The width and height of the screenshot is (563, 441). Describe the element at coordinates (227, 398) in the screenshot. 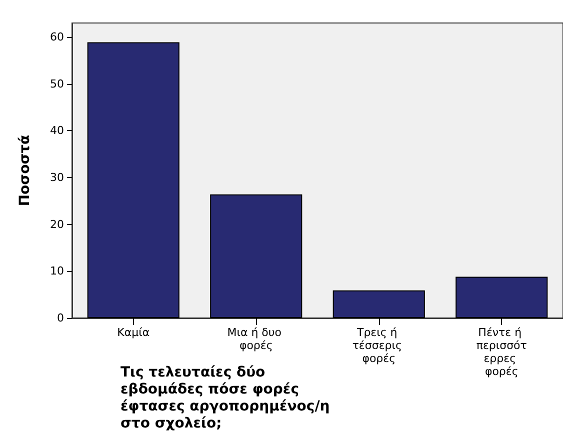

I see `x-axis-title: Τις τελευταίες δύο εβδομάδες πόσε φορές έφτασες αργοπορημένος/η στο σχολείο;` at that location.